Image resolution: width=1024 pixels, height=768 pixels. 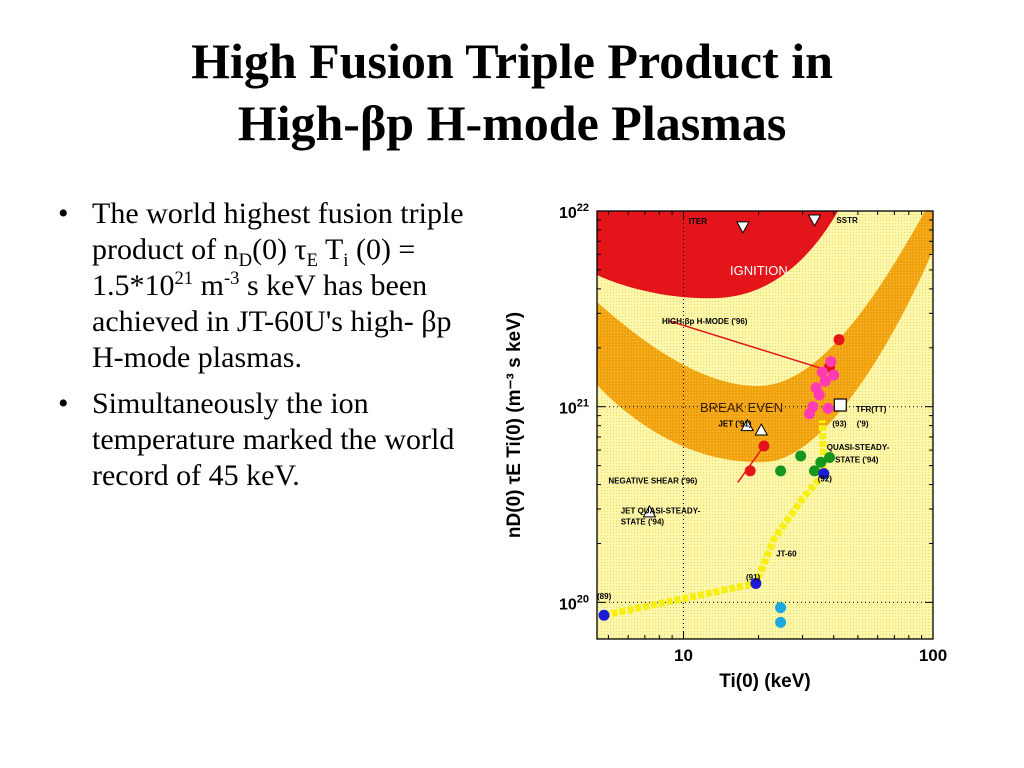 I want to click on title-line-2: High-βp H-mode Plasmas, so click(x=512, y=123).